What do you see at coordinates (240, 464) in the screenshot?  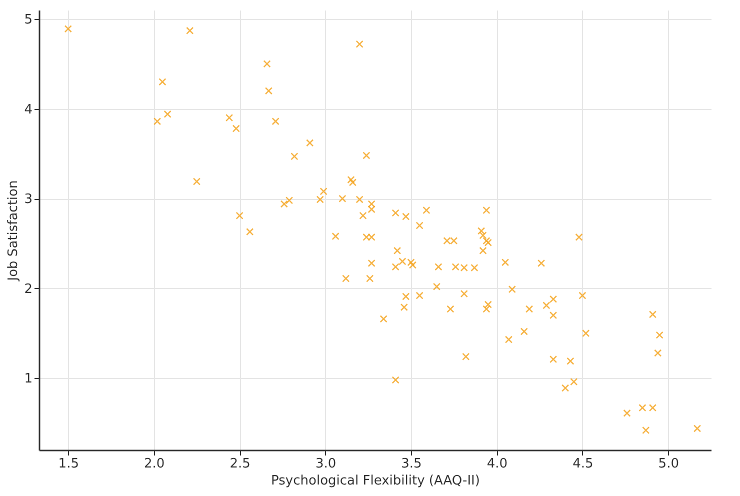 I see `x-tick-label: 2.5` at bounding box center [240, 464].